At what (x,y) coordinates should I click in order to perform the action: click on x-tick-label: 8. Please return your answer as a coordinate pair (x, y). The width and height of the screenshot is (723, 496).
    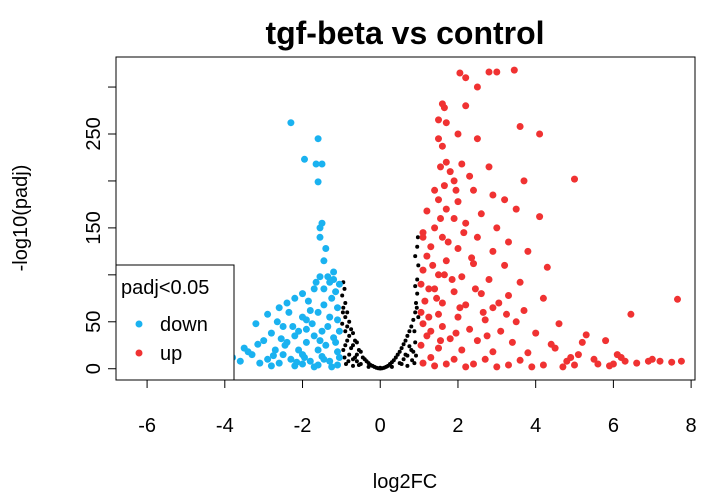
    Looking at the image, I should click on (691, 426).